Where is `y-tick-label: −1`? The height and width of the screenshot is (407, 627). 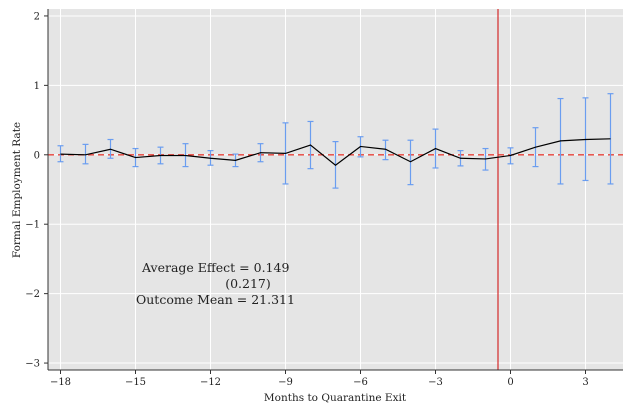 y-tick-label: −1 is located at coordinates (32, 225).